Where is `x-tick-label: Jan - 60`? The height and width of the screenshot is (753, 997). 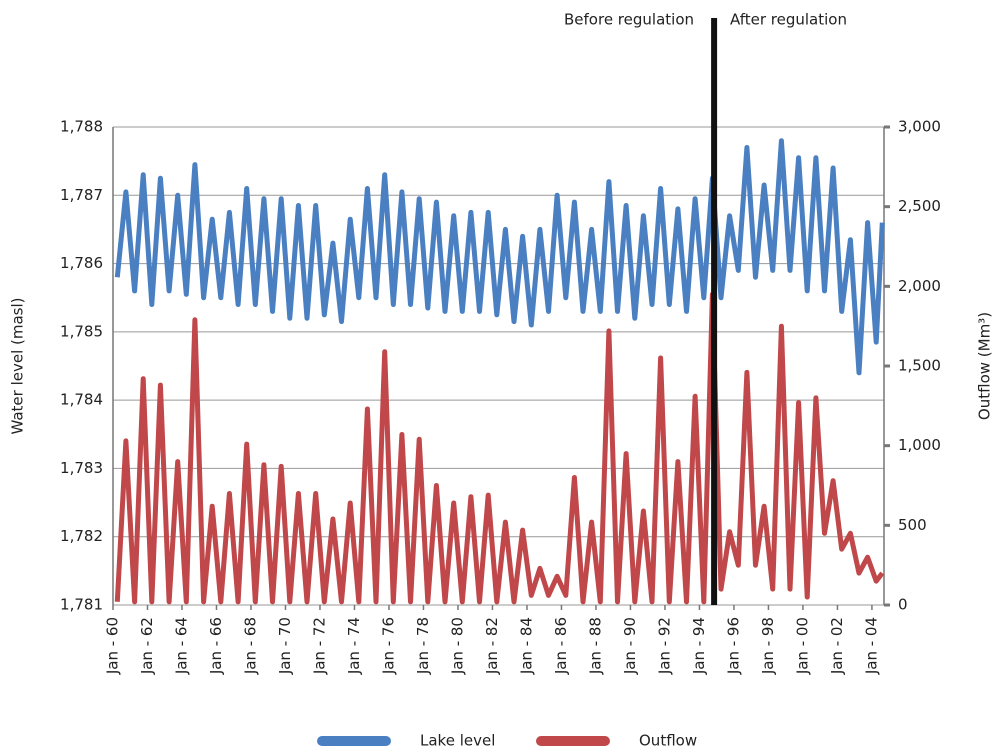
x-tick-label: Jan - 60 is located at coordinates (113, 646).